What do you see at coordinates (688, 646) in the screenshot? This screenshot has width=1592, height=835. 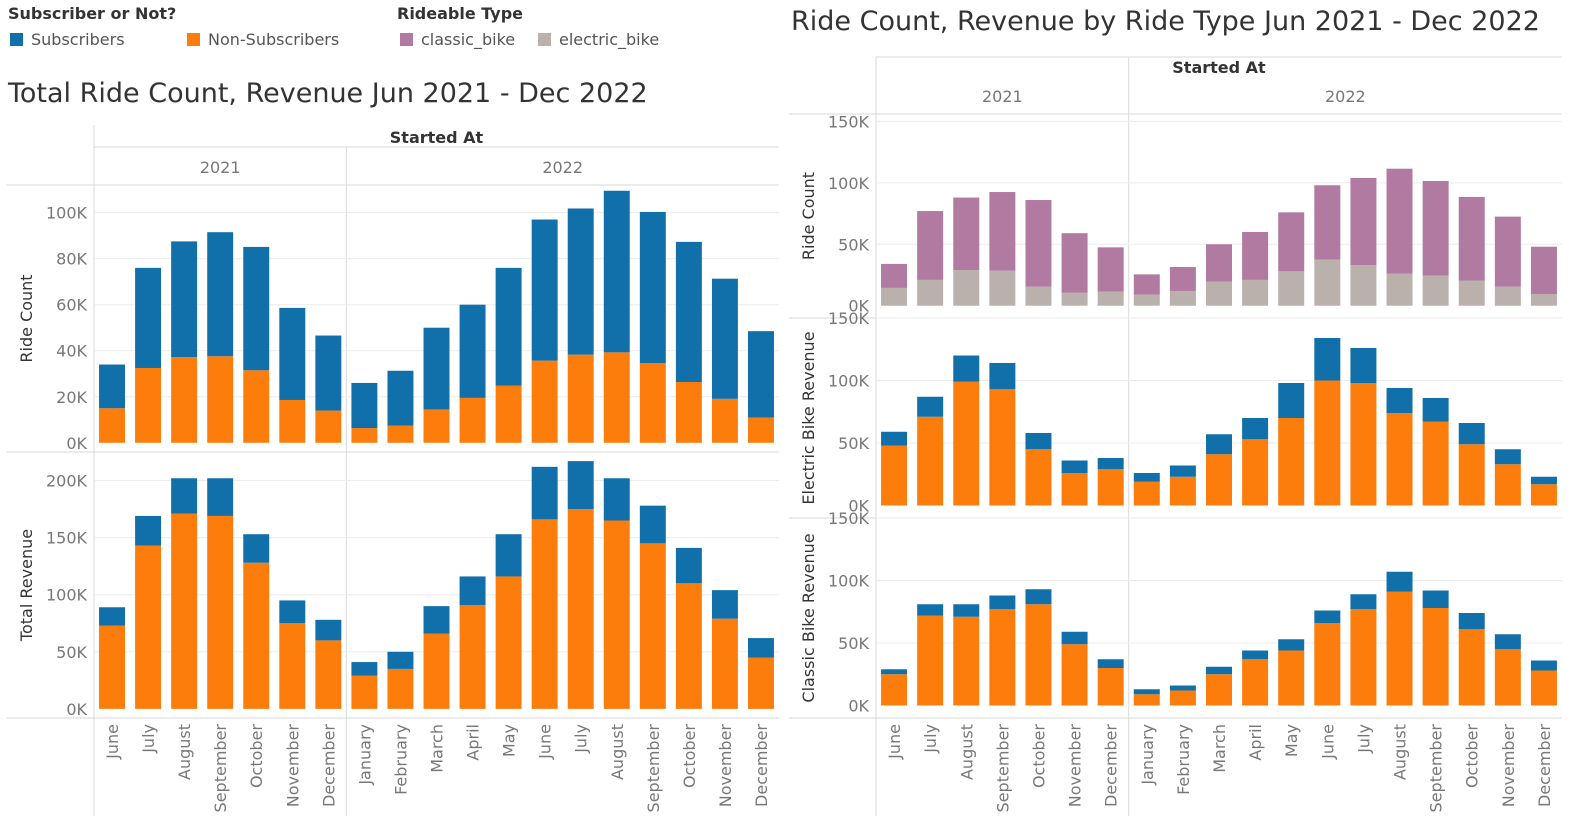 I see `bar-non-subscribers-october` at bounding box center [688, 646].